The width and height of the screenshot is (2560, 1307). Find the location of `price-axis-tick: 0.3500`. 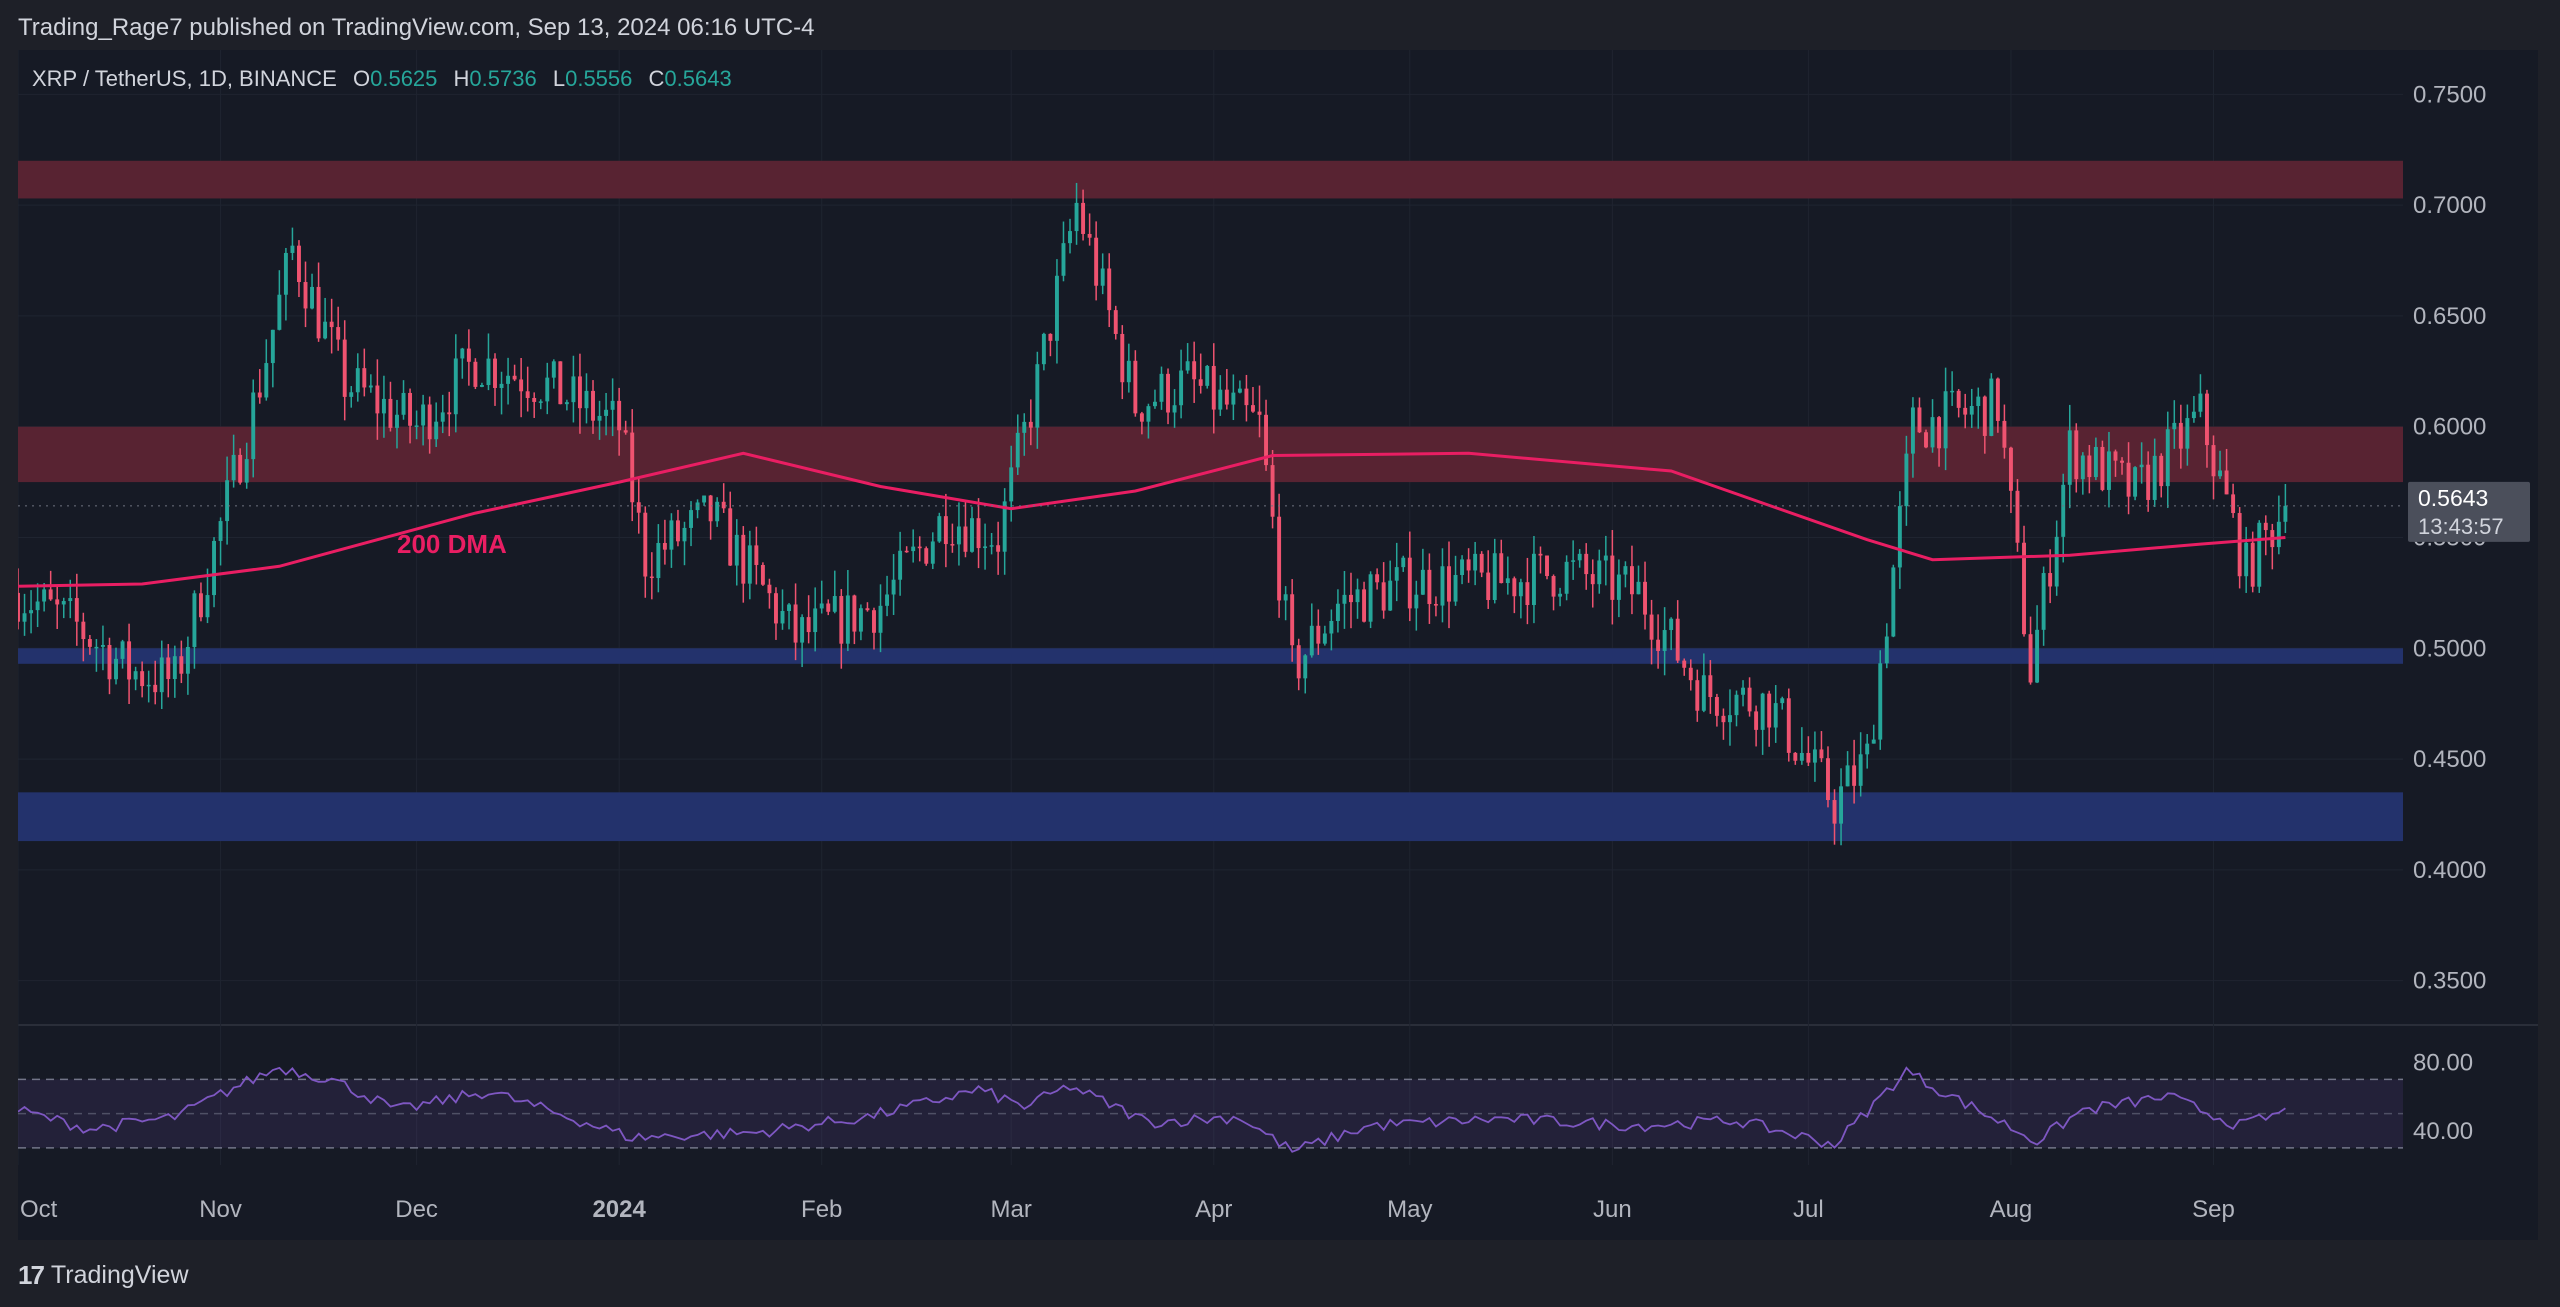

price-axis-tick: 0.3500 is located at coordinates (2449, 981).